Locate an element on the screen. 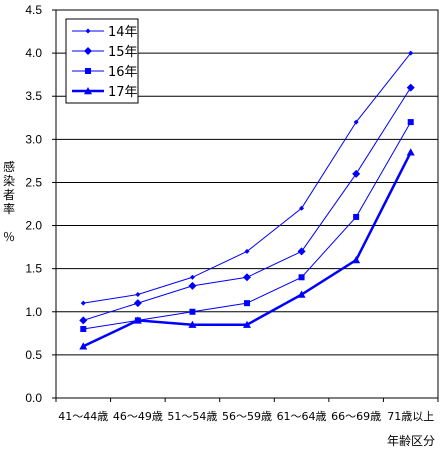 Image resolution: width=445 pixels, height=453 pixels. y-axis-label-char: 者 is located at coordinates (8, 195).